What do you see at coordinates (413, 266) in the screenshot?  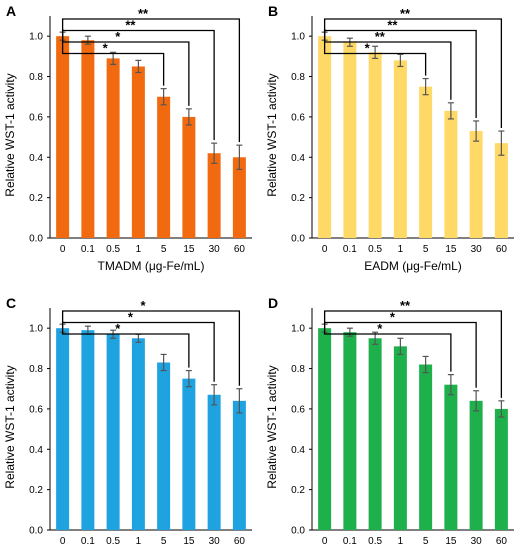 I see `x-axis-title: EADM (μg-Fe/mL)` at bounding box center [413, 266].